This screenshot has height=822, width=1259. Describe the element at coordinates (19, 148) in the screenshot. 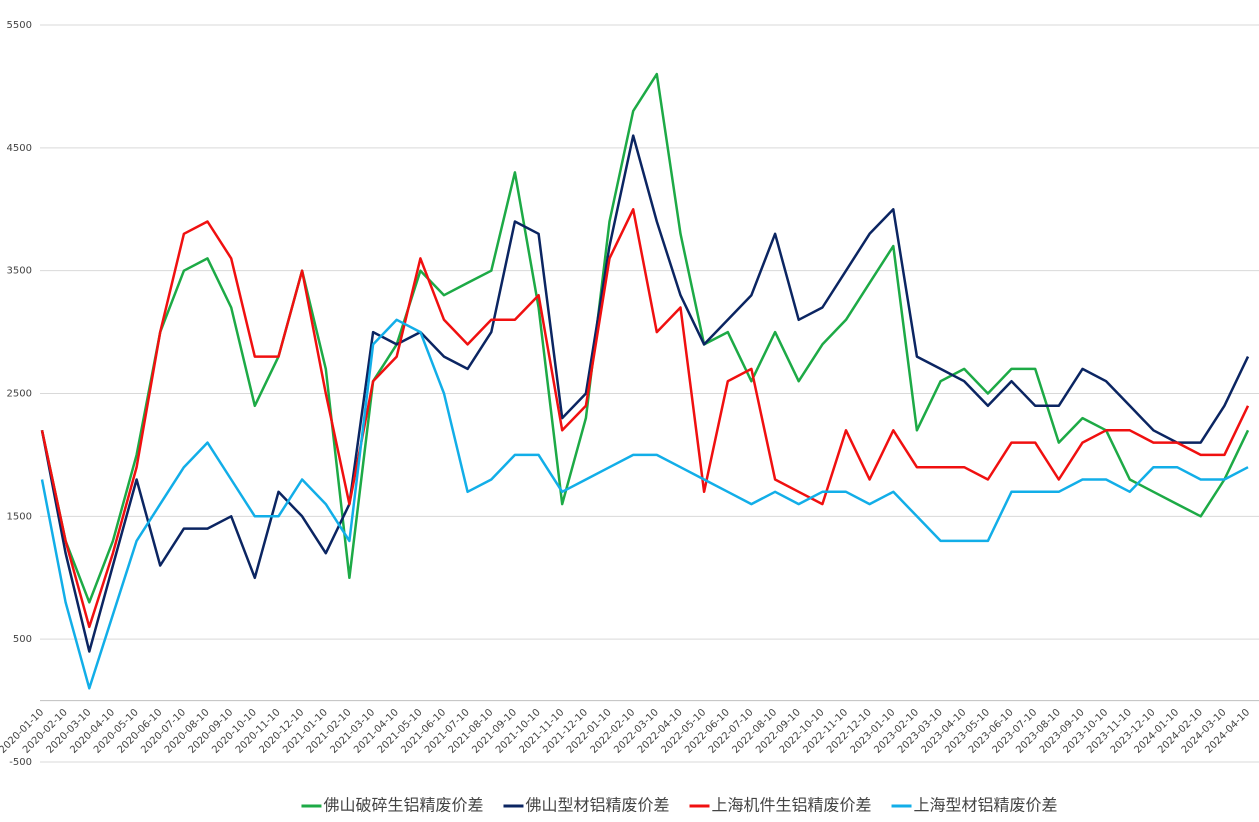

I see `y-tick-label: 4500` at that location.